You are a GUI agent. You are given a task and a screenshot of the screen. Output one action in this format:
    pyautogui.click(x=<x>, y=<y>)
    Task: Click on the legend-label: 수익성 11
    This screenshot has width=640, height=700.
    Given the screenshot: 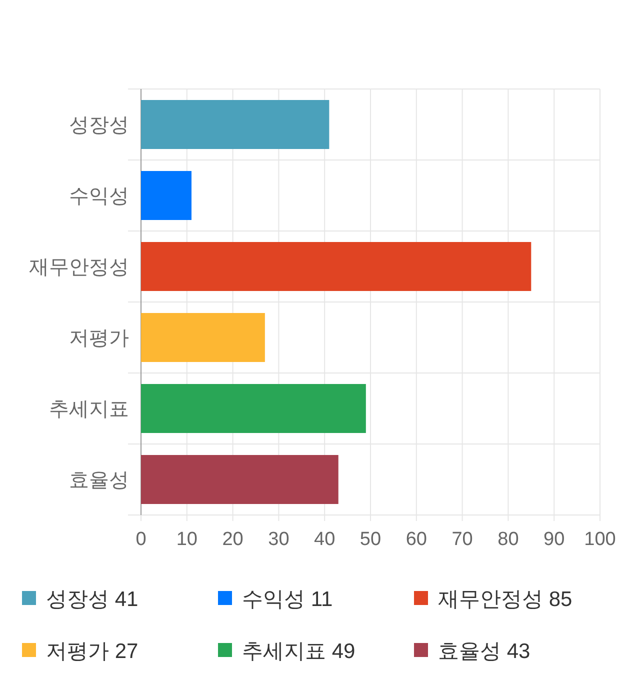 What is the action you would take?
    pyautogui.click(x=287, y=599)
    